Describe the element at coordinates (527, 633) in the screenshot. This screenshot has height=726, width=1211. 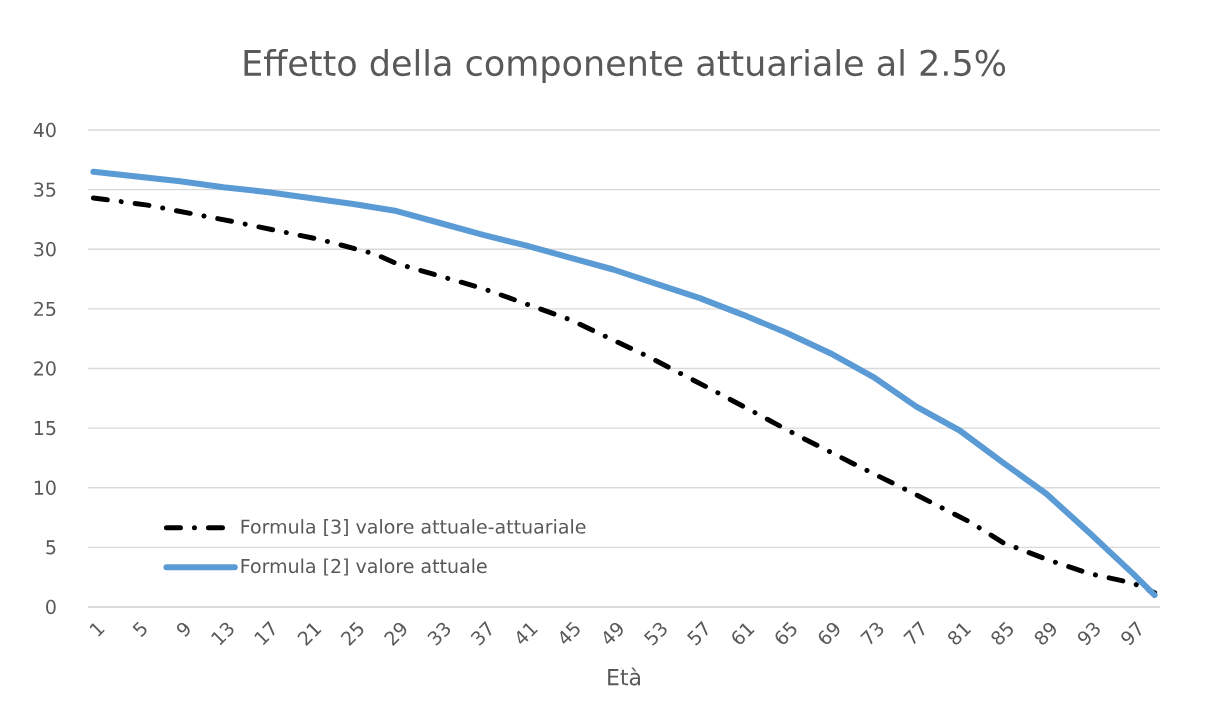
I see `x-tick-label: 41` at that location.